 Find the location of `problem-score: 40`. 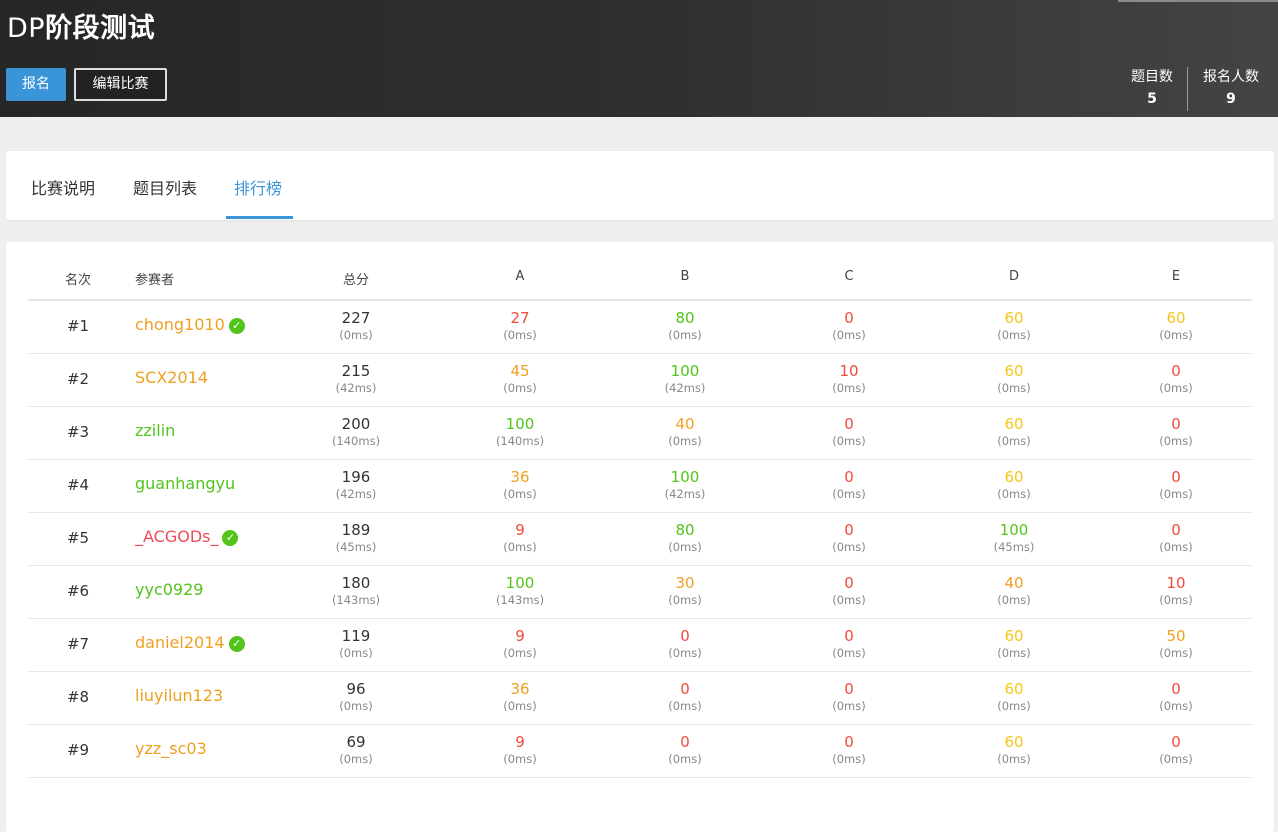

problem-score: 40 is located at coordinates (1014, 583).